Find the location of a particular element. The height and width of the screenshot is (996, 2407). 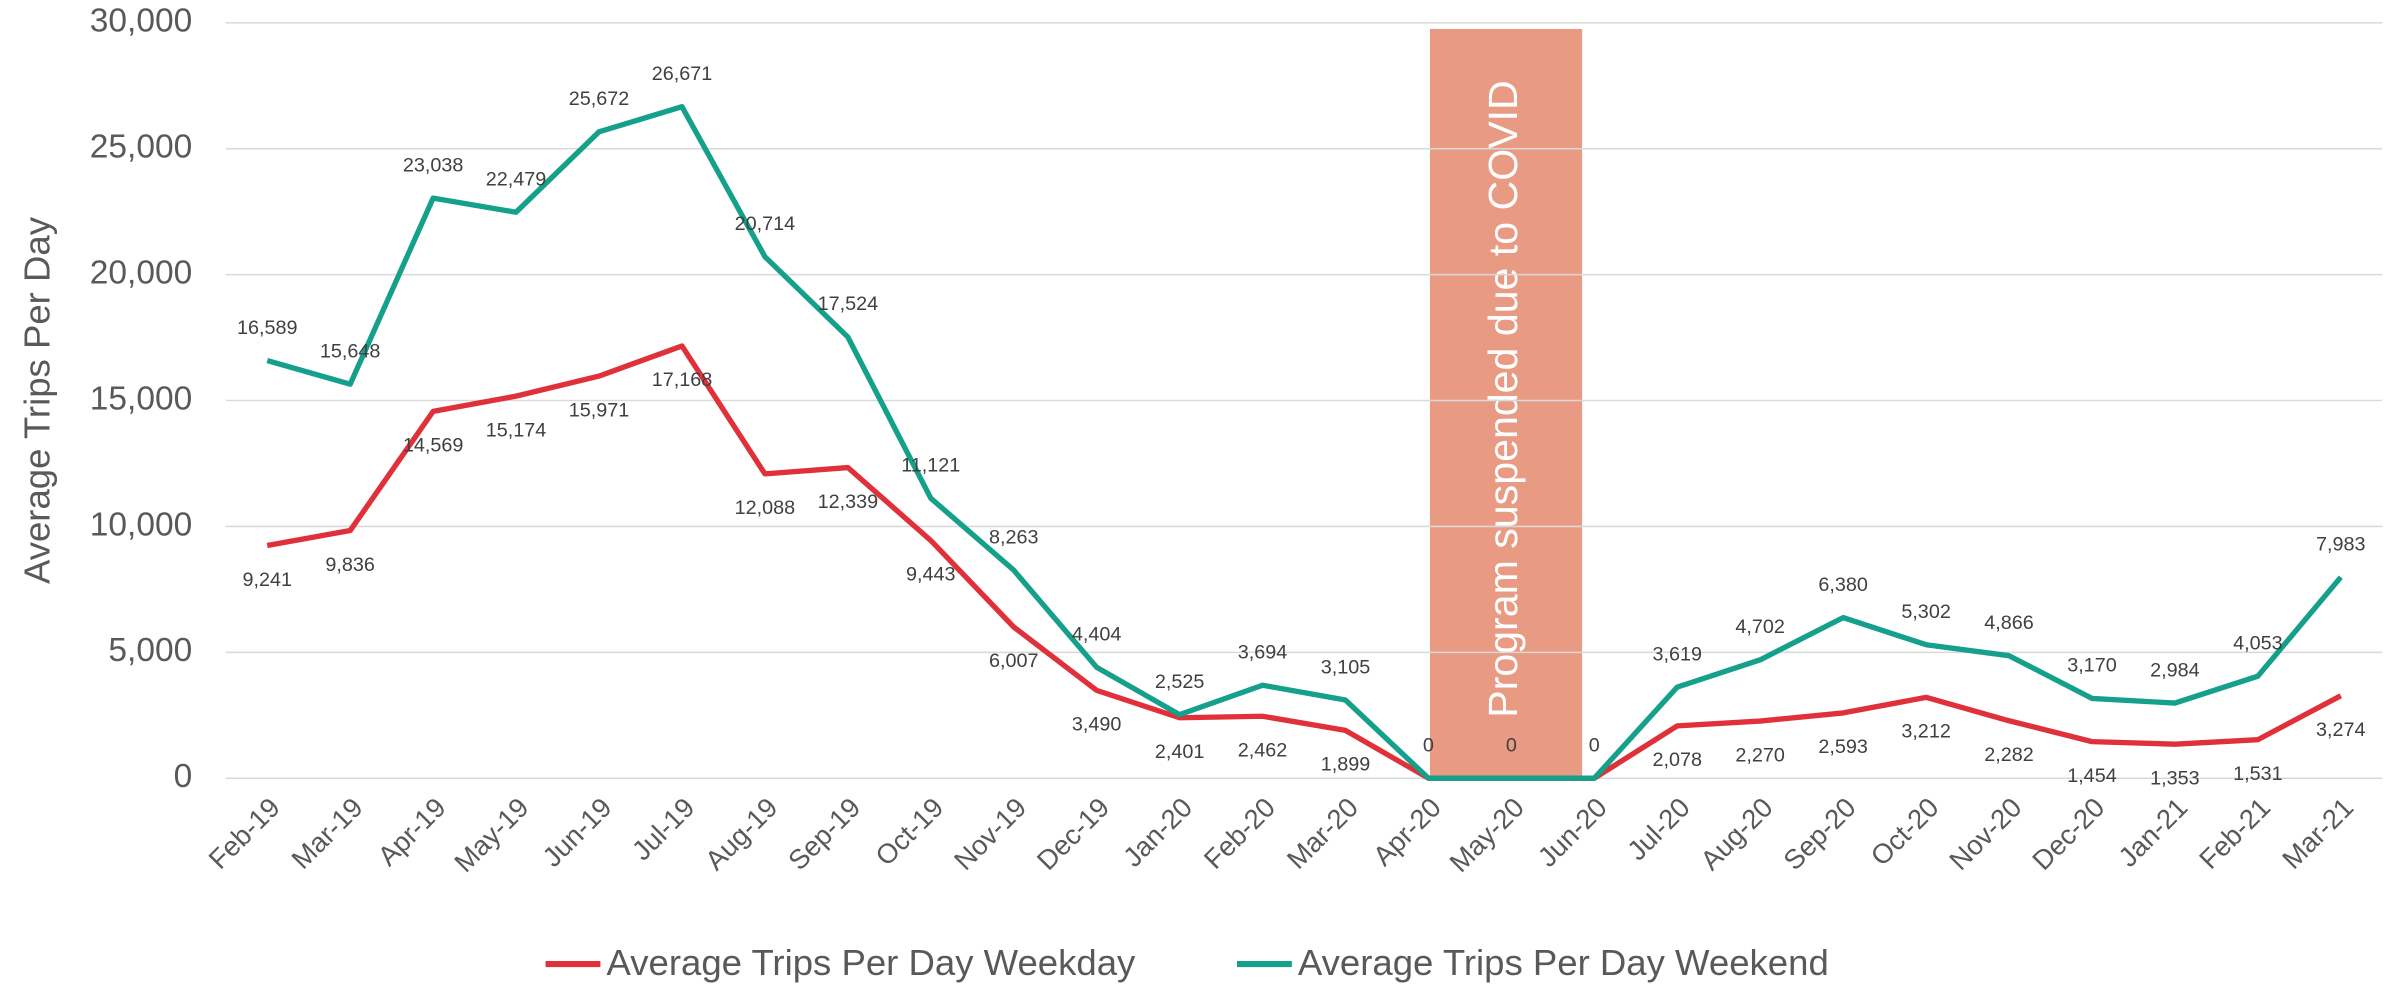

x-tick-label: Oct-20 is located at coordinates (1904, 832).